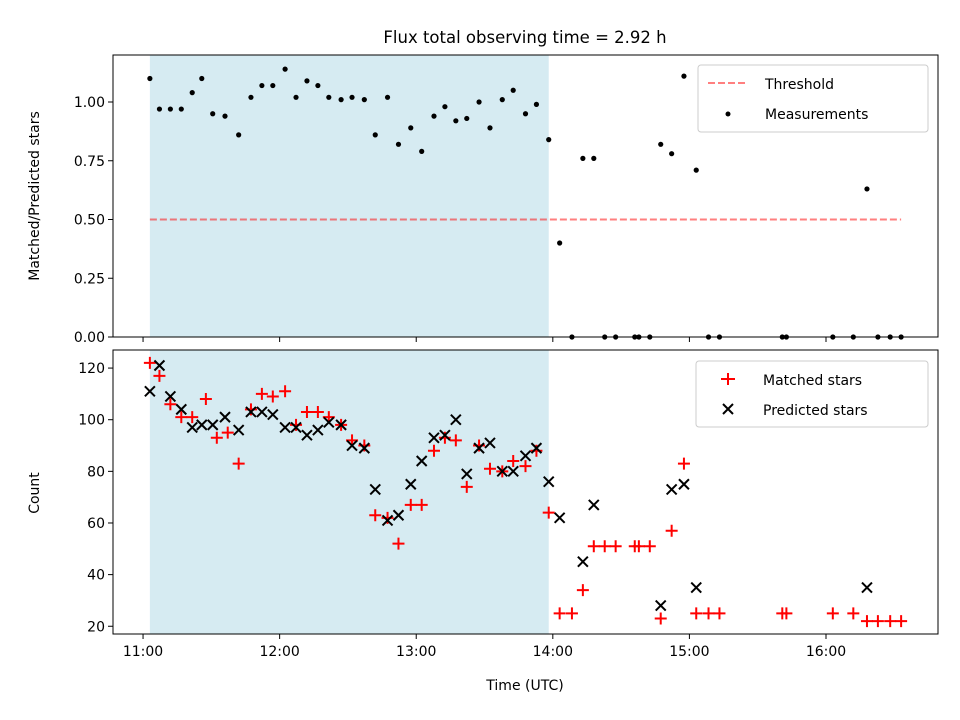  Describe the element at coordinates (143, 652) in the screenshot. I see `bottom-xtick-label: 11:00` at that location.